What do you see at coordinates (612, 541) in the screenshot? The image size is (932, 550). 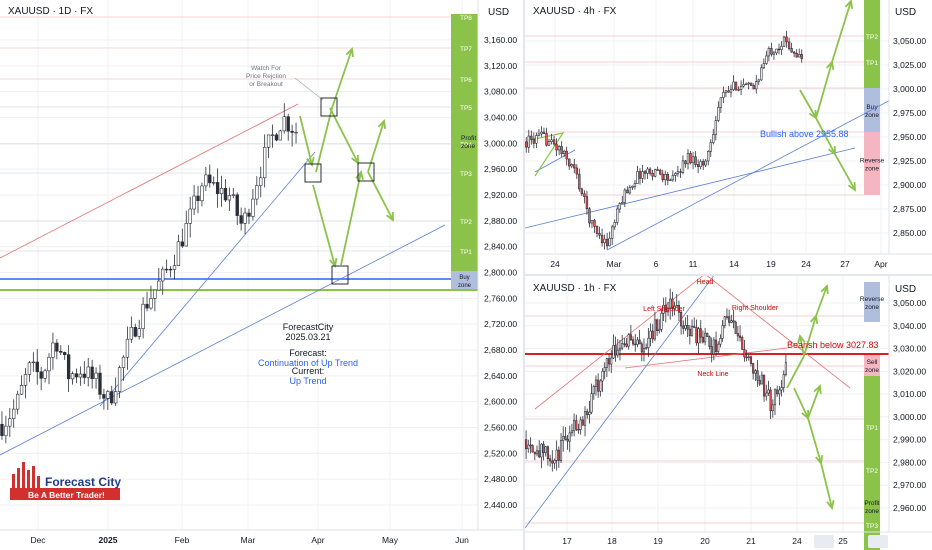 I see `h1-x-tick: 18` at bounding box center [612, 541].